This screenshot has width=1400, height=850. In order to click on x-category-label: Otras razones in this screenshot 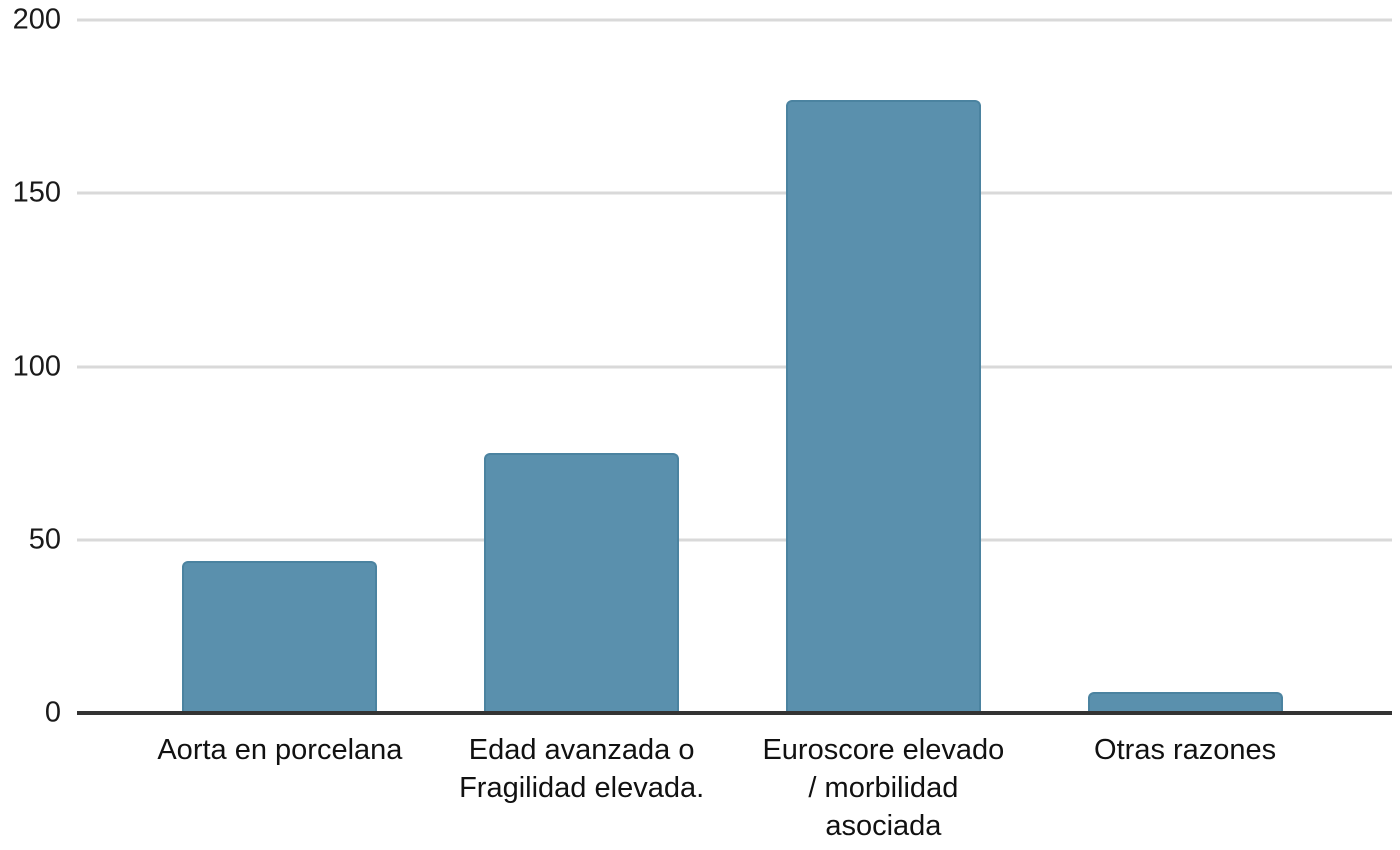, I will do `click(1185, 750)`.